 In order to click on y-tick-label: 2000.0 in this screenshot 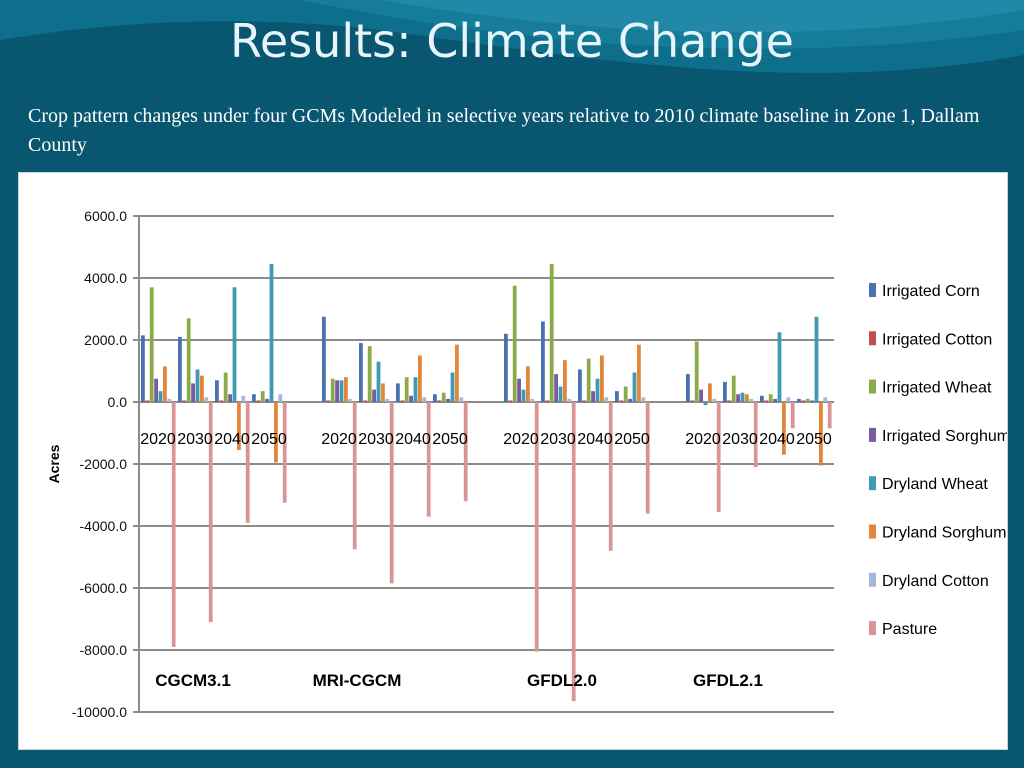, I will do `click(105, 340)`.